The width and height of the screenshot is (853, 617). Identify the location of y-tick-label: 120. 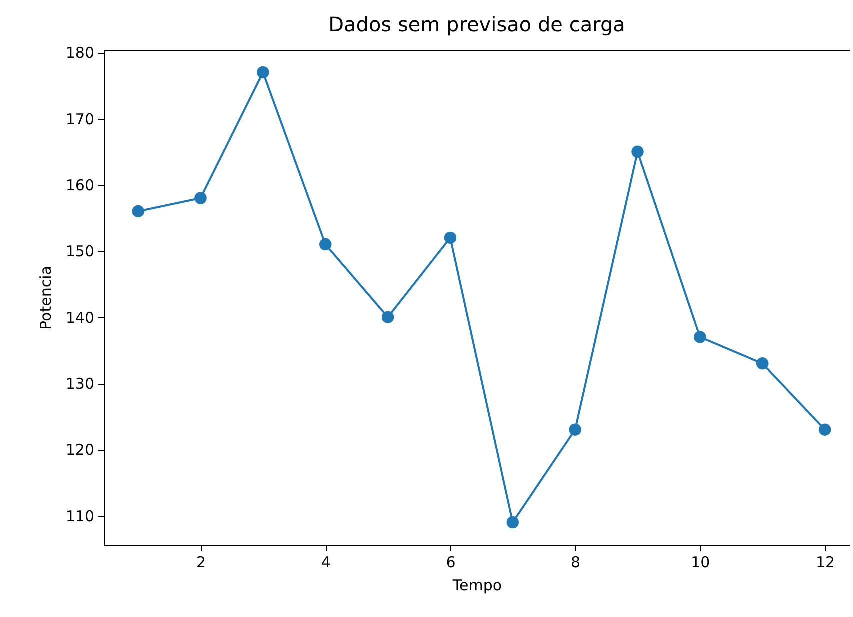
(80, 450).